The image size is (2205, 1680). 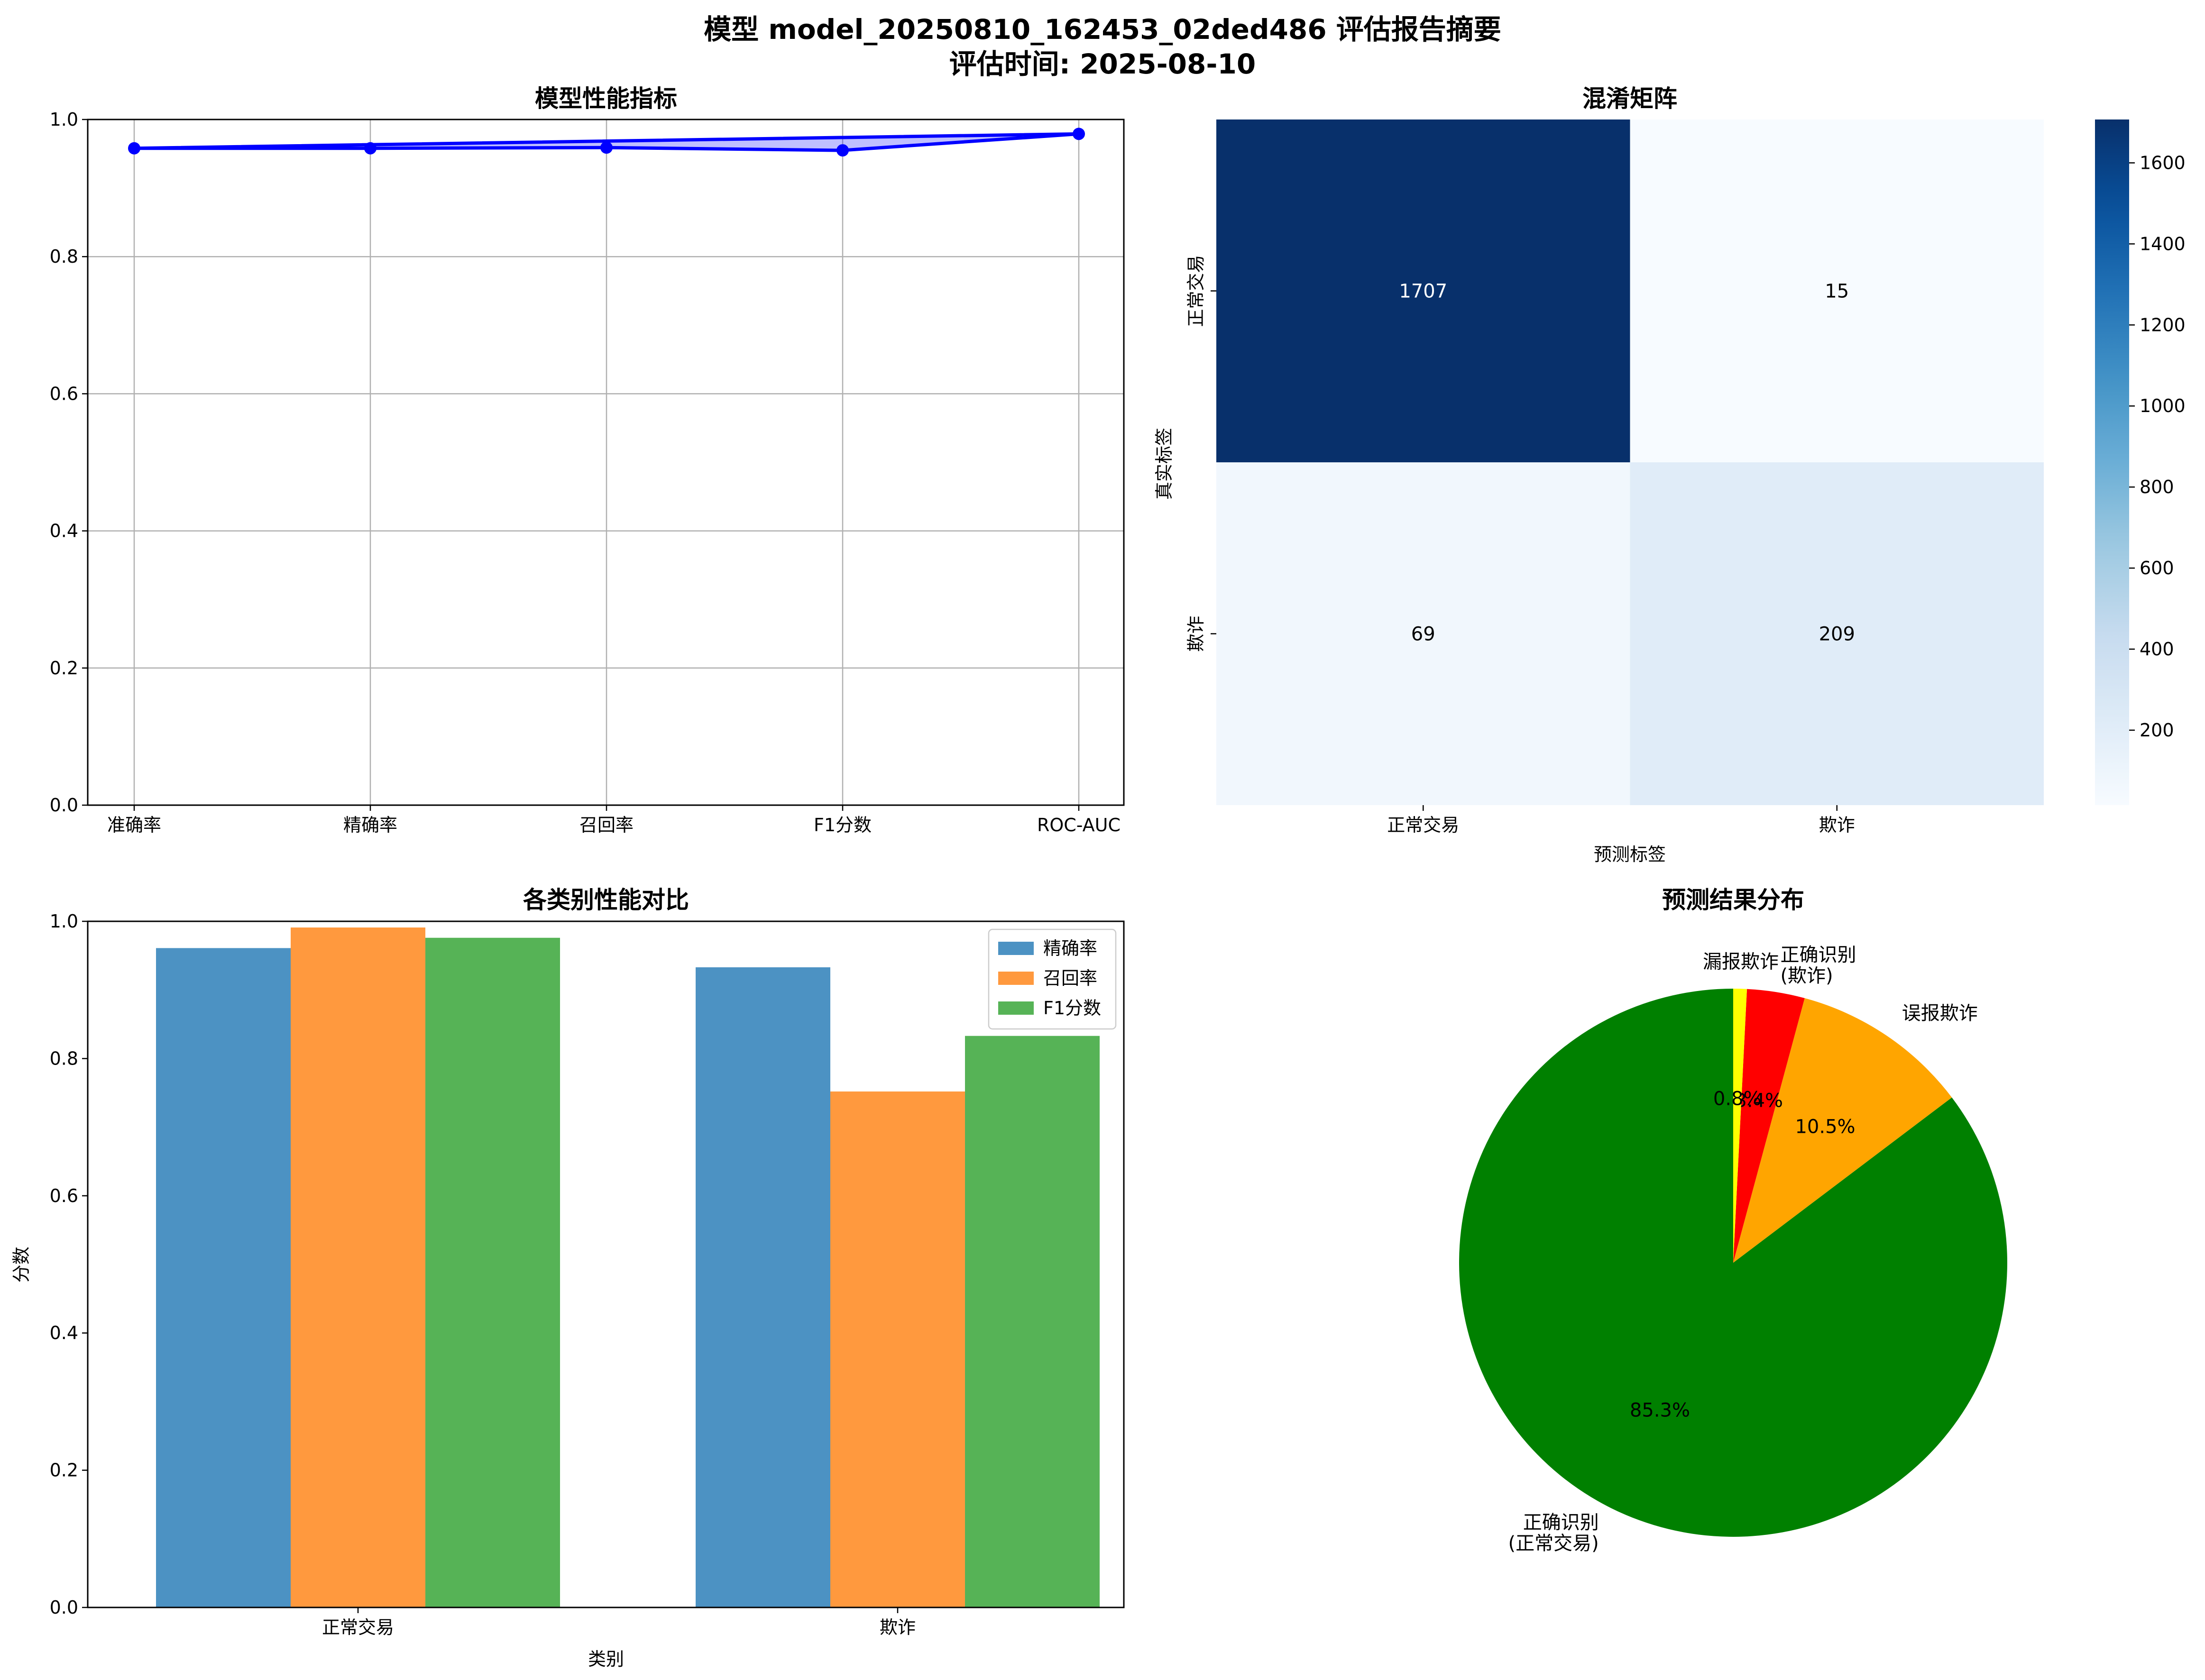 What do you see at coordinates (1195, 633) in the screenshot?
I see `y-tick-label: 欺诈` at bounding box center [1195, 633].